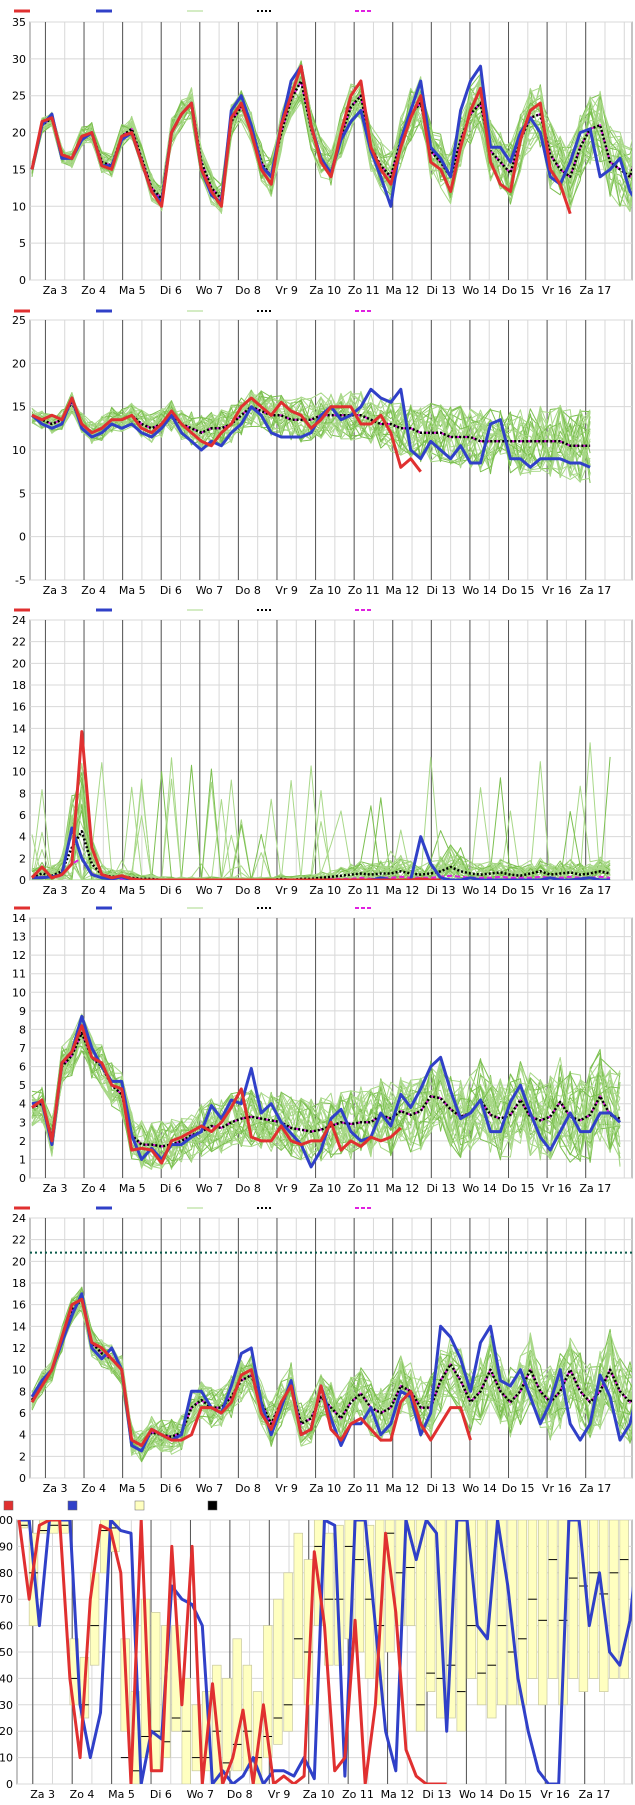 This screenshot has width=635, height=1805. What do you see at coordinates (22, 537) in the screenshot?
I see `y-tick-label: 0` at bounding box center [22, 537].